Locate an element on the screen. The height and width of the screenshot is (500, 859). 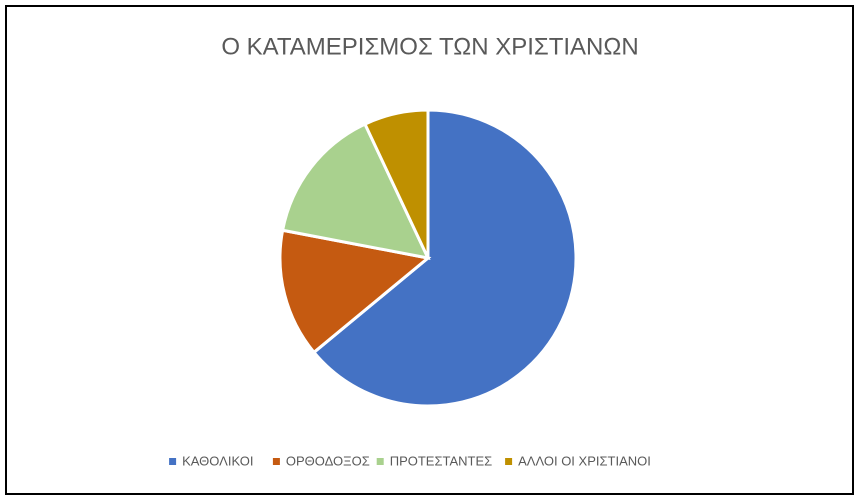
legend-label: ΑΛΛΟΙ ΟΙ ΧΡΙΣΤΙΑΝΟΙ is located at coordinates (584, 460).